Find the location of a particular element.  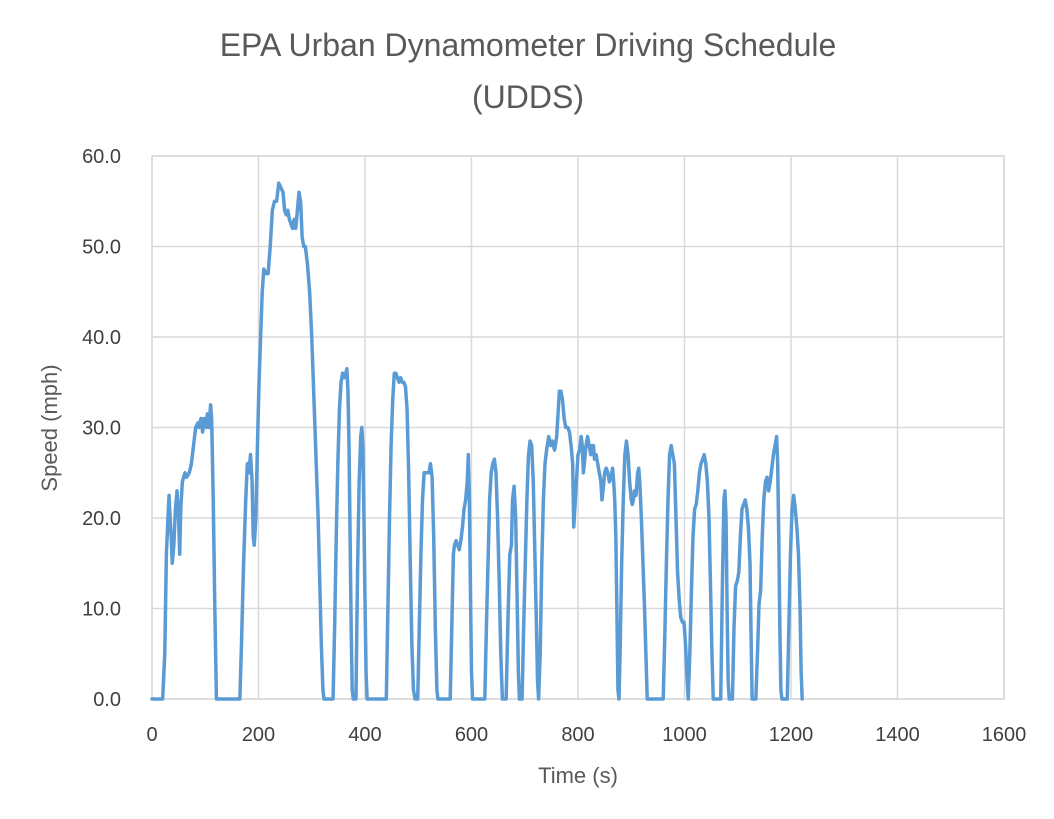

y-axis-label: Speed (mph) is located at coordinates (49, 427).